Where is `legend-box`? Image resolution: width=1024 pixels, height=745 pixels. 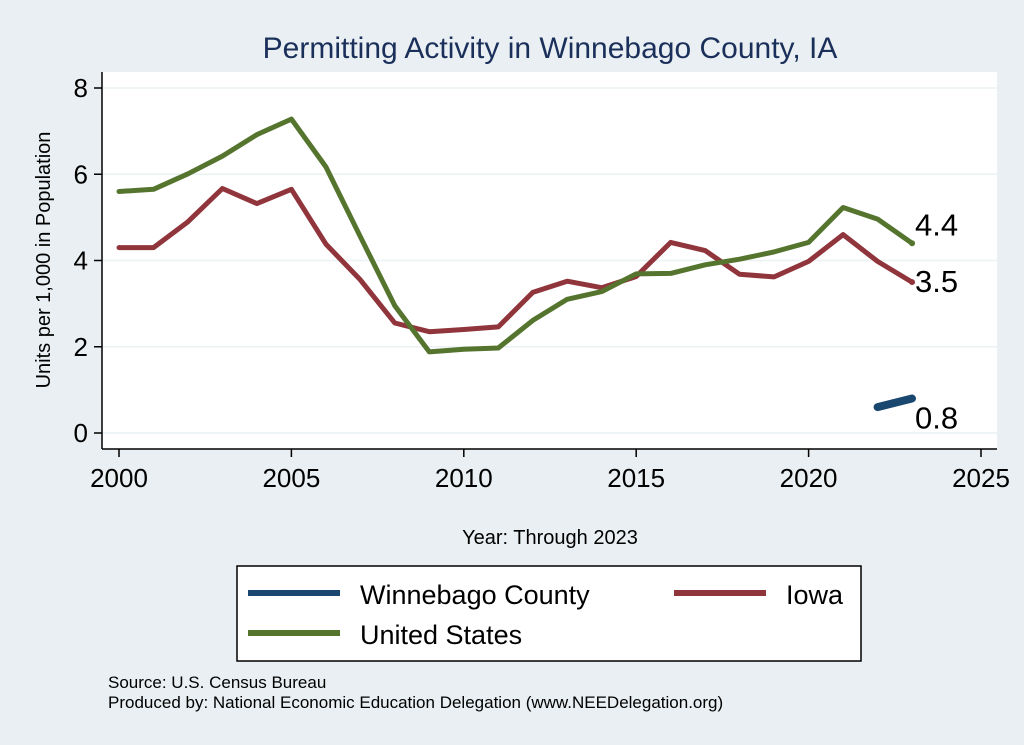
legend-box is located at coordinates (549, 613).